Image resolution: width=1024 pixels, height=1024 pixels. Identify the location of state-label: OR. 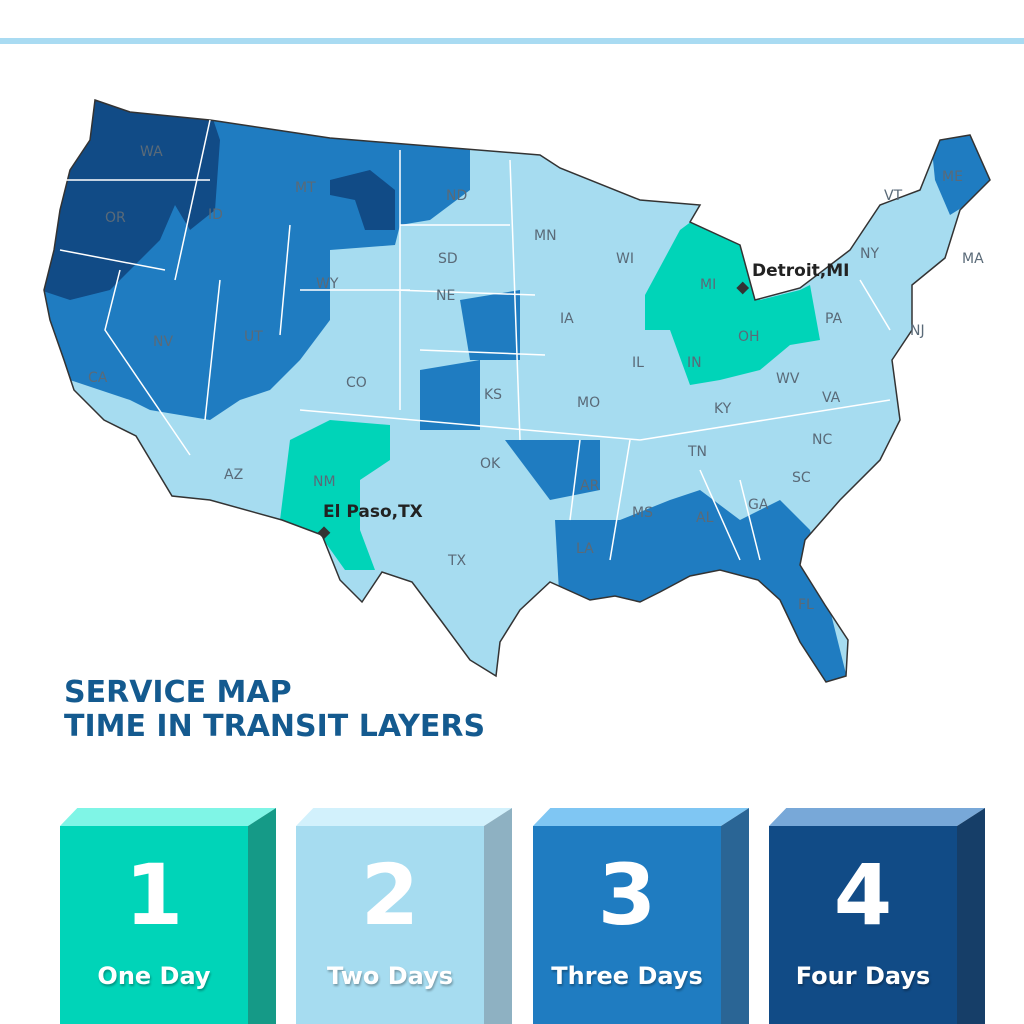
(115, 218).